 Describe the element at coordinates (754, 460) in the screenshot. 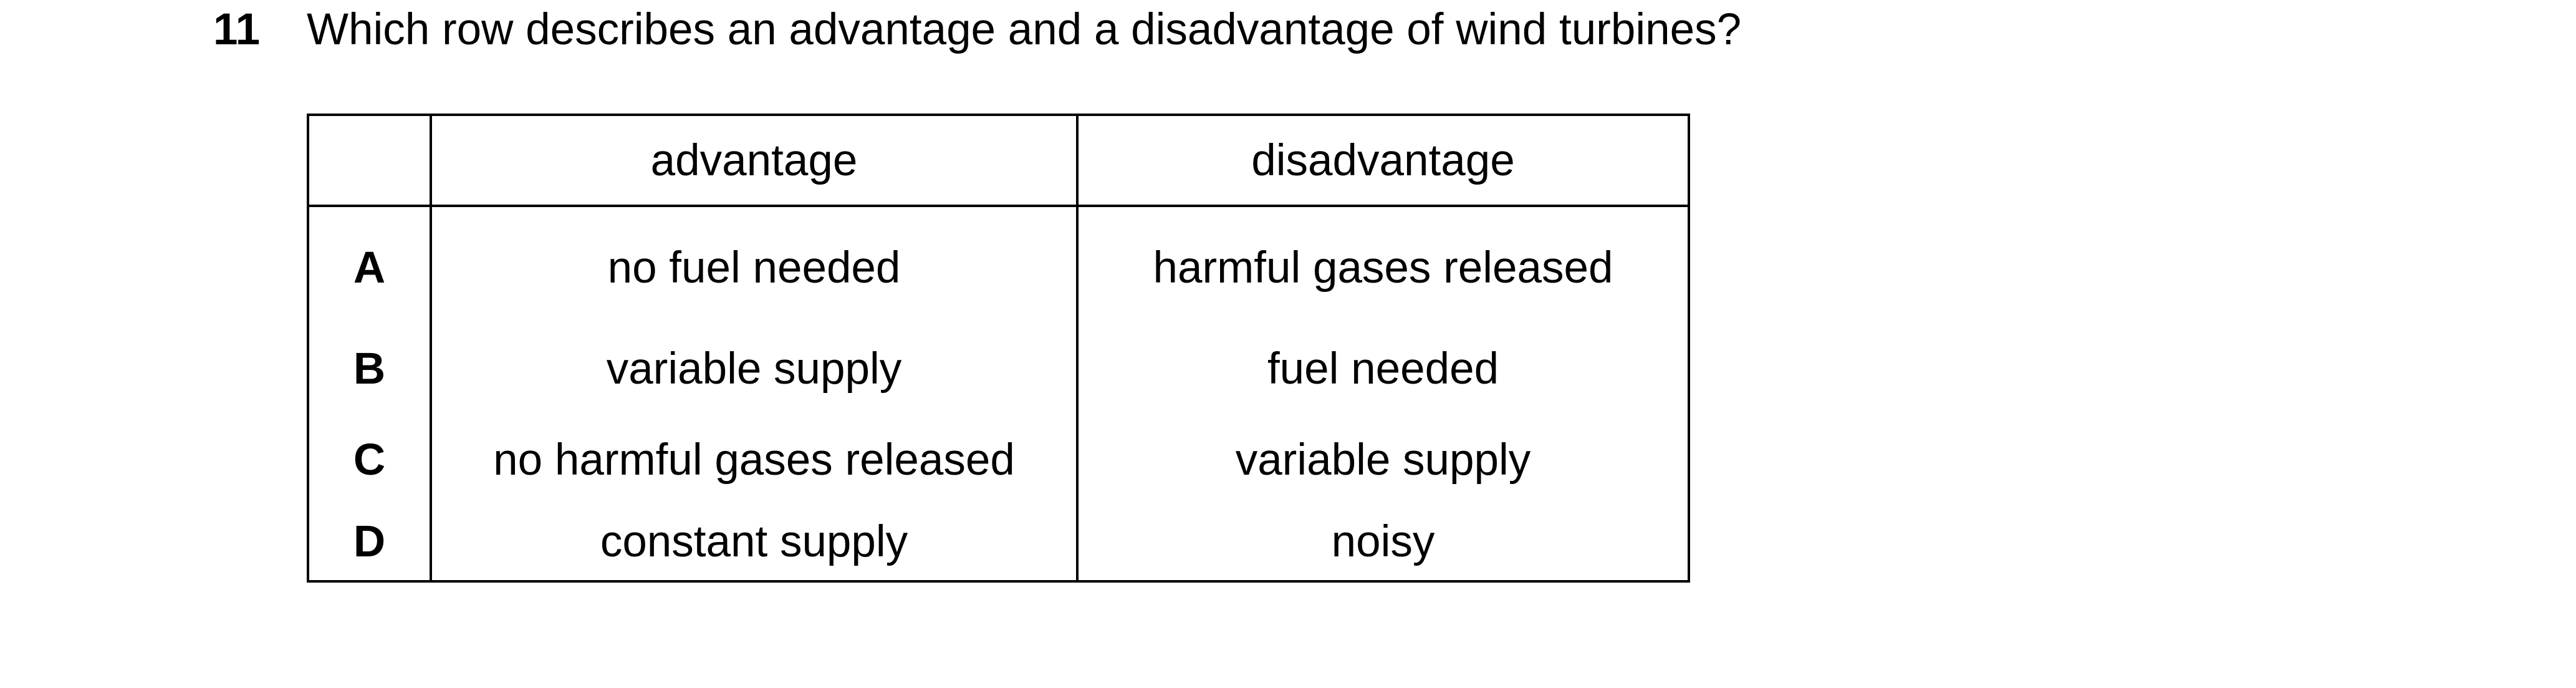

I see `advantage-cell: no harmful gases released` at that location.